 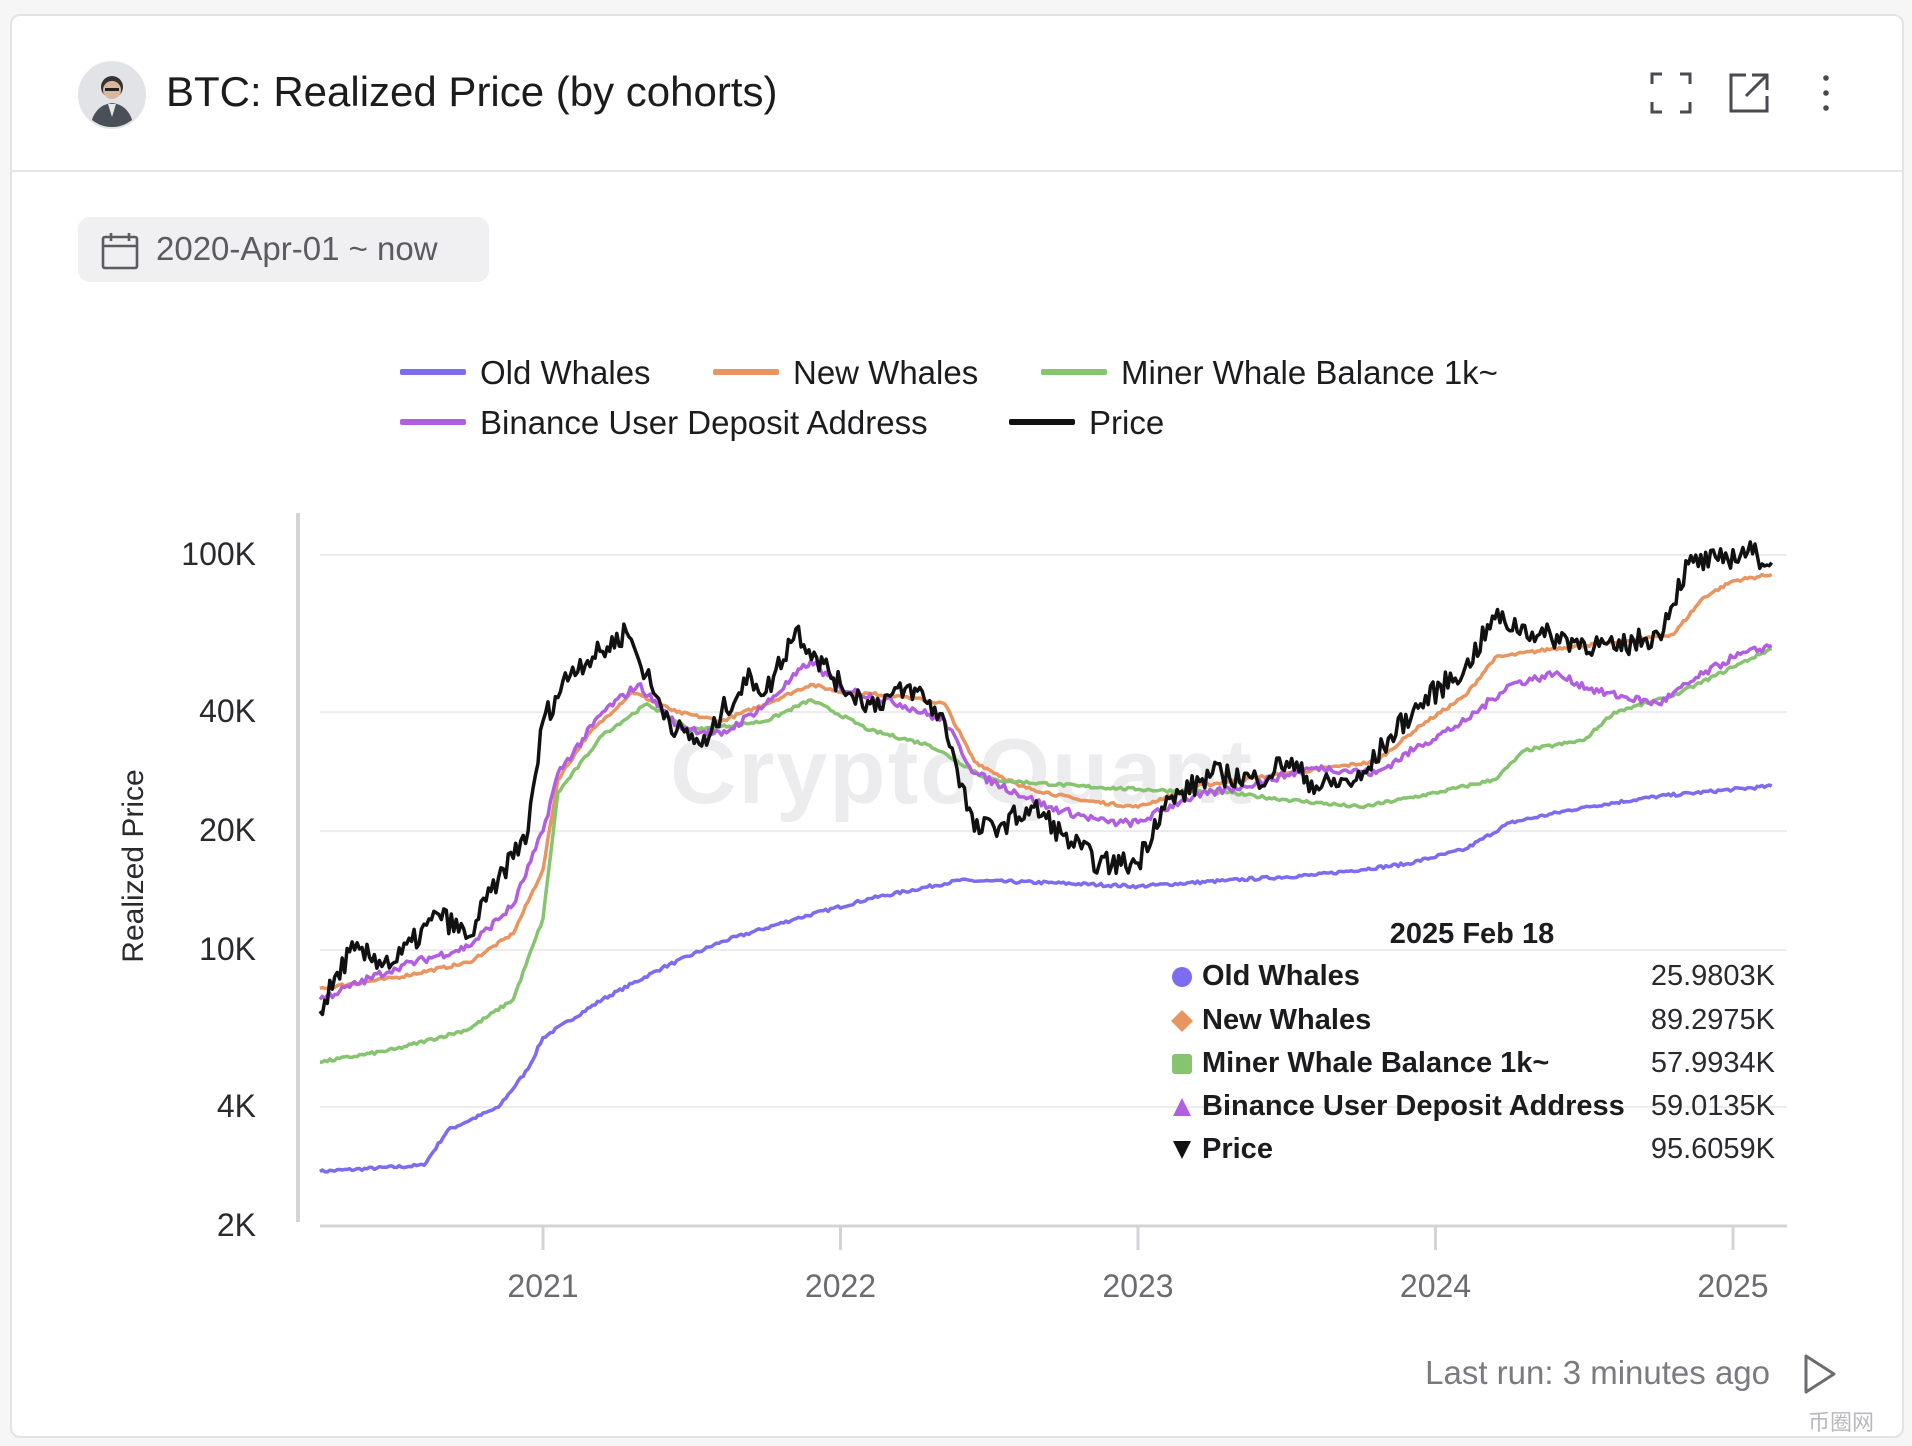 I want to click on legend-old-whales: Old Whales, so click(x=525, y=373).